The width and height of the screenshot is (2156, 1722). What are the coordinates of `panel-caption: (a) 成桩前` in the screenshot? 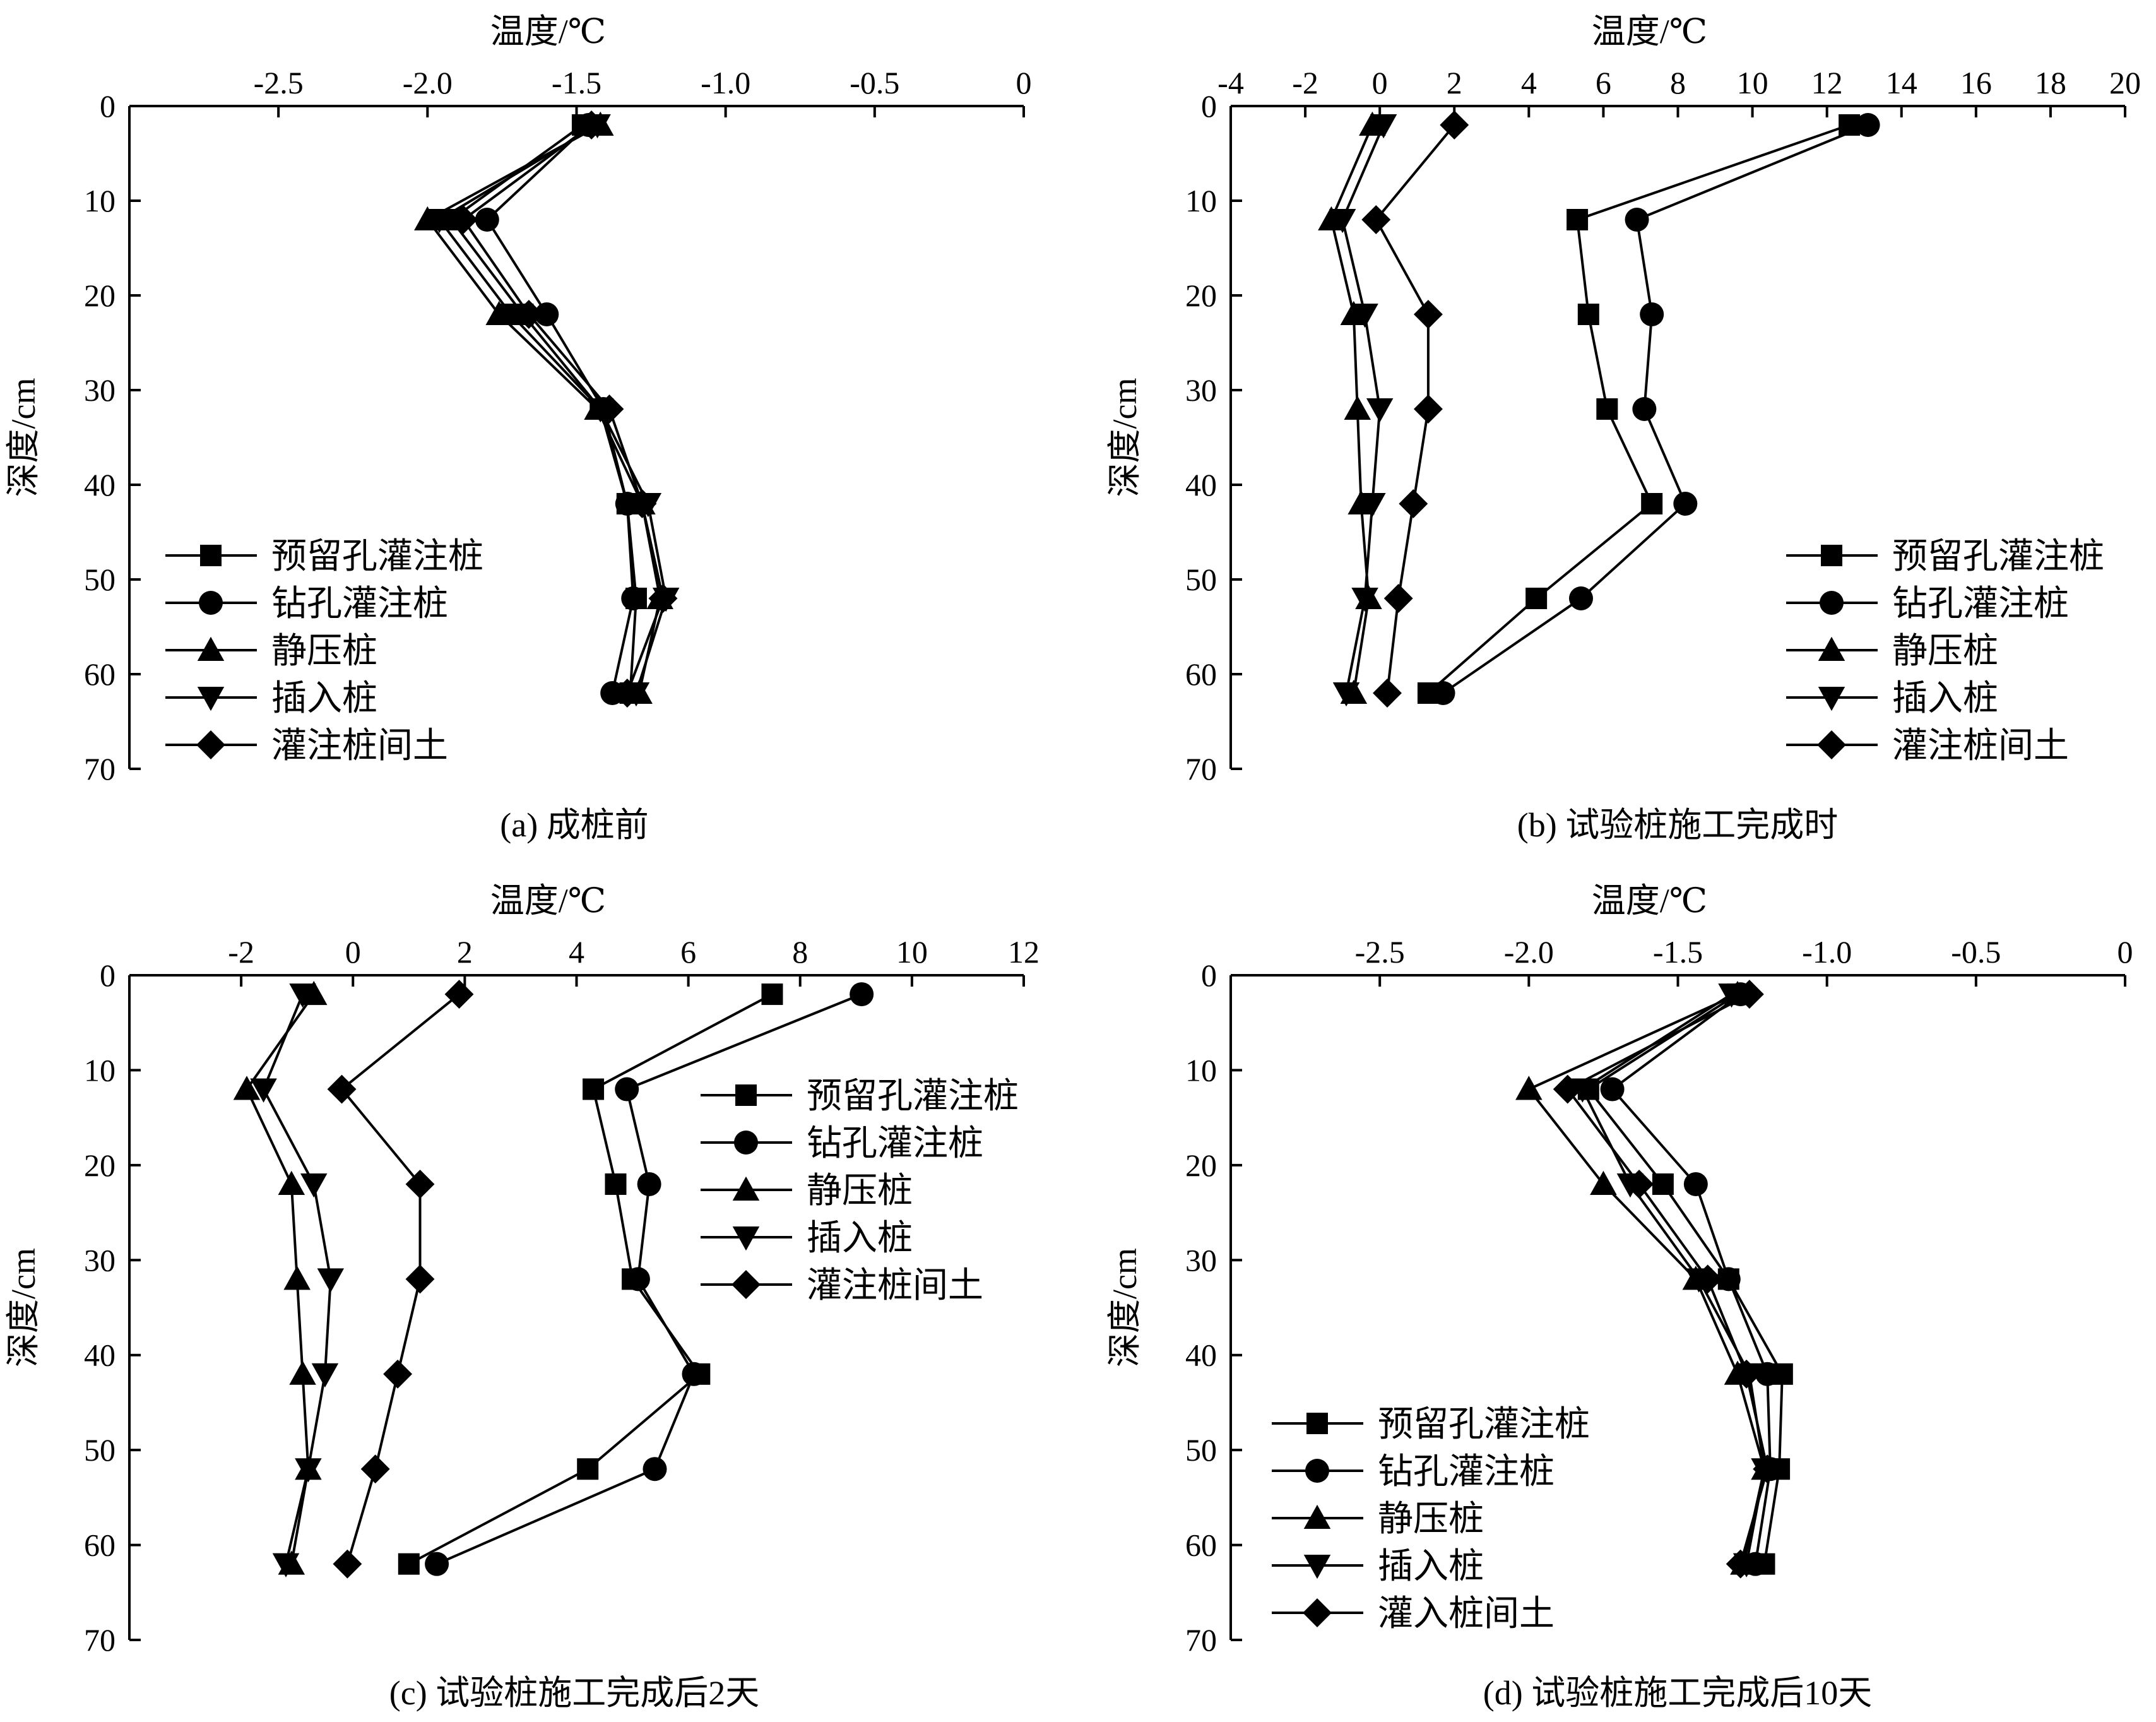 It's located at (574, 825).